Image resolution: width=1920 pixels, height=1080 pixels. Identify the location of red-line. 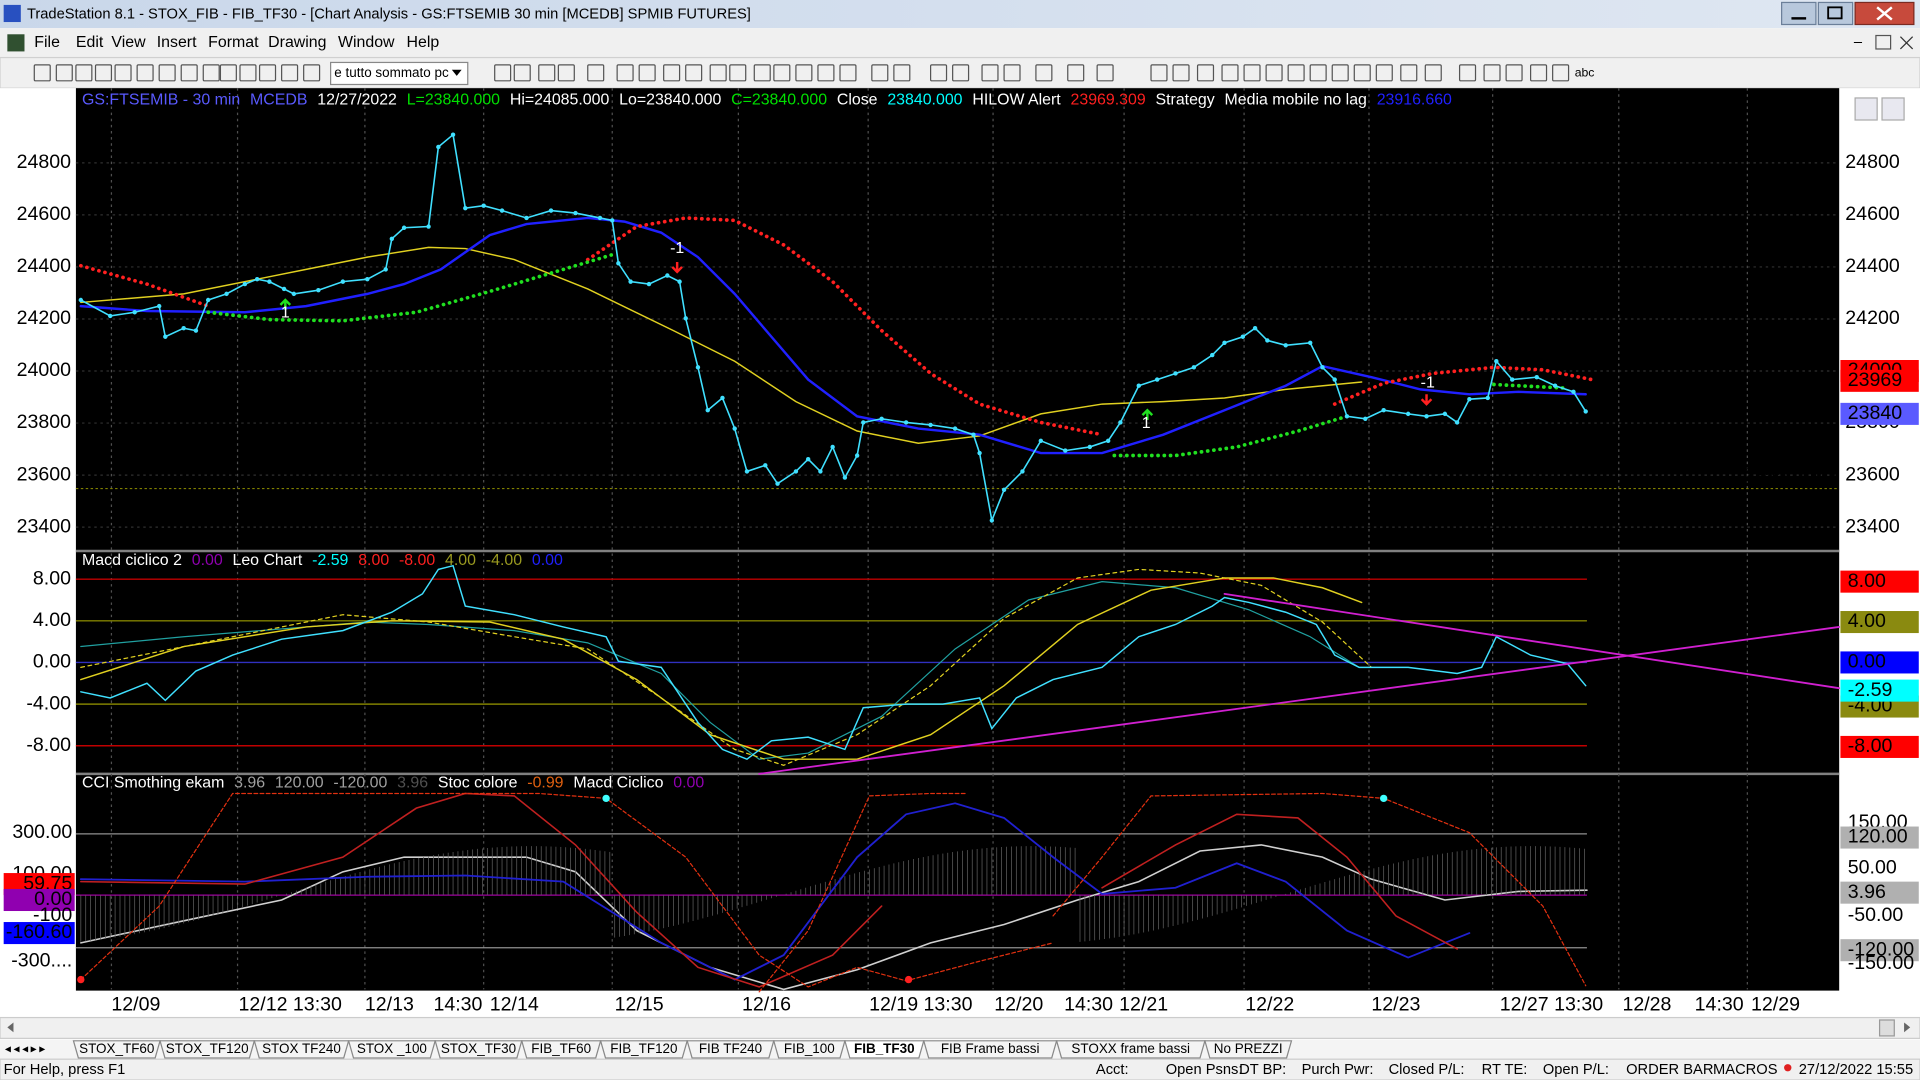
(1279, 881).